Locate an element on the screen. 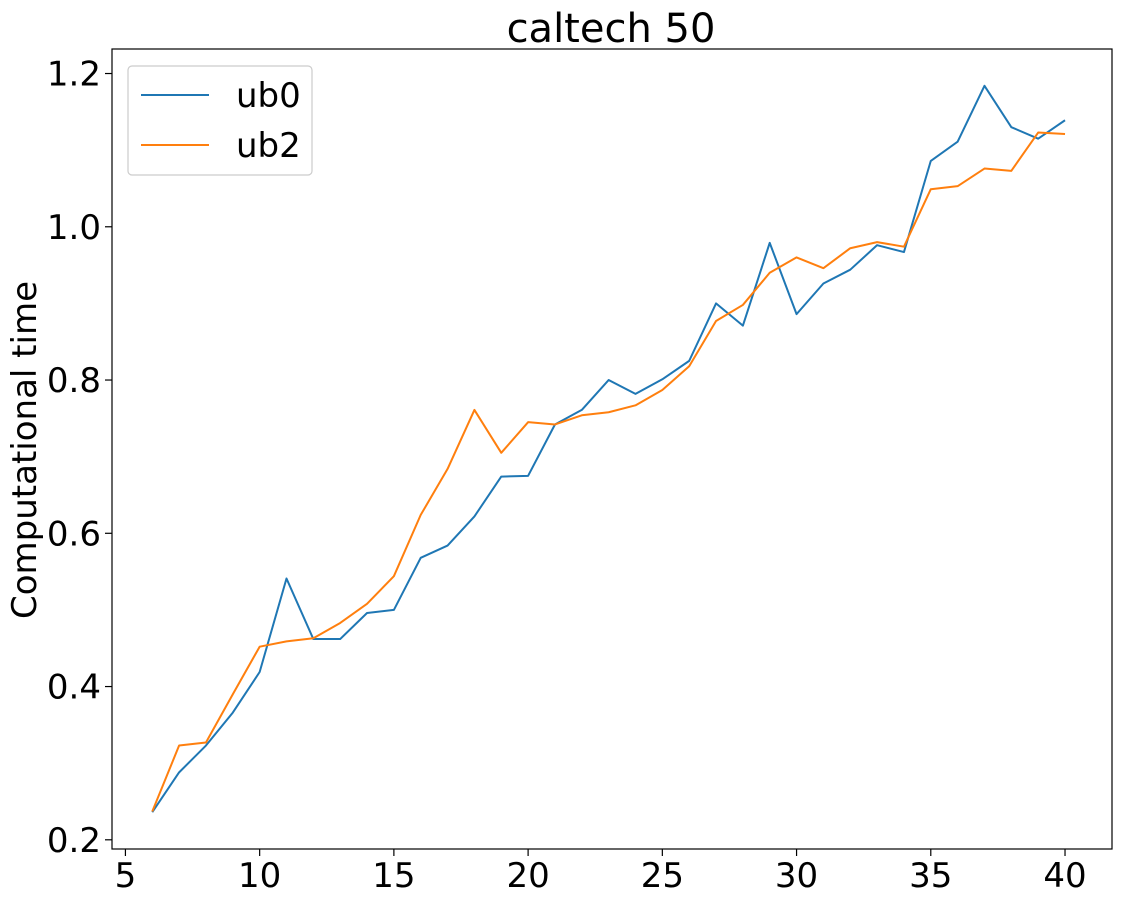 This screenshot has height=902, width=1121. legend-label-ub2: ub2 is located at coordinates (268, 146).